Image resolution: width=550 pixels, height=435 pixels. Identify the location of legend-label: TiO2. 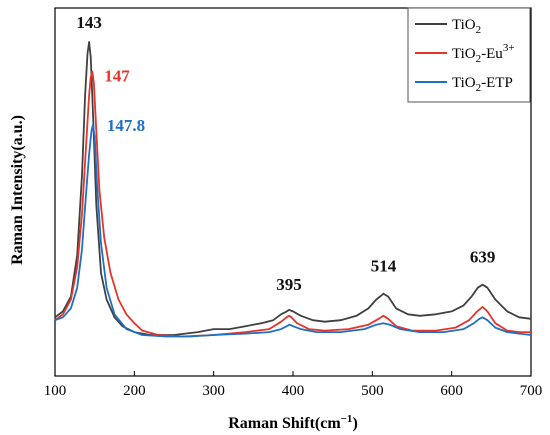
(466, 26).